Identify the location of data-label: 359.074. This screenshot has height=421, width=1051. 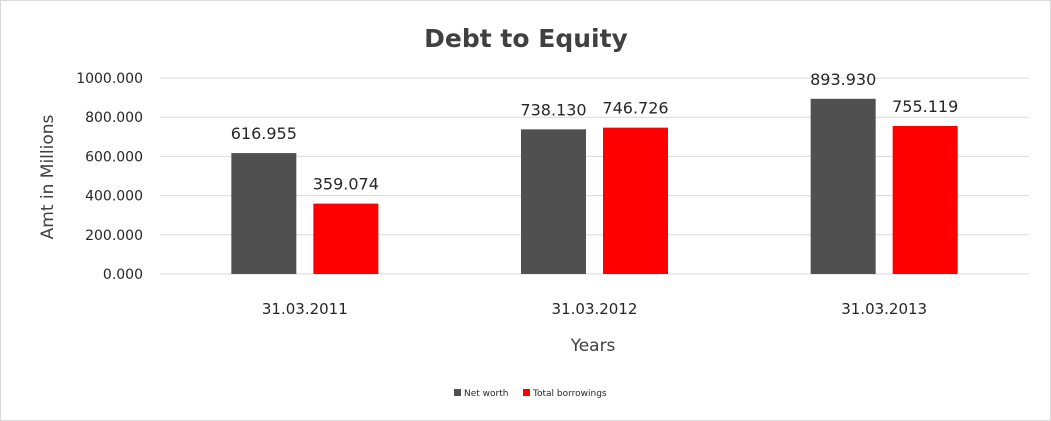
(346, 184).